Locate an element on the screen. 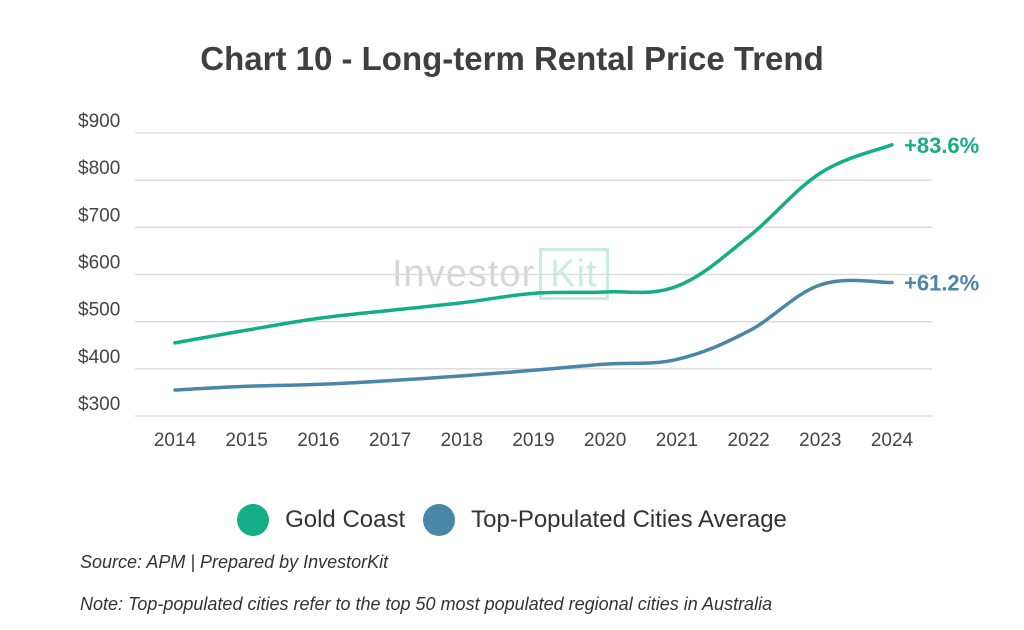  y-axis-ticks: $300 $400 $500 $600 $700 $800 $900 is located at coordinates (99, 263).